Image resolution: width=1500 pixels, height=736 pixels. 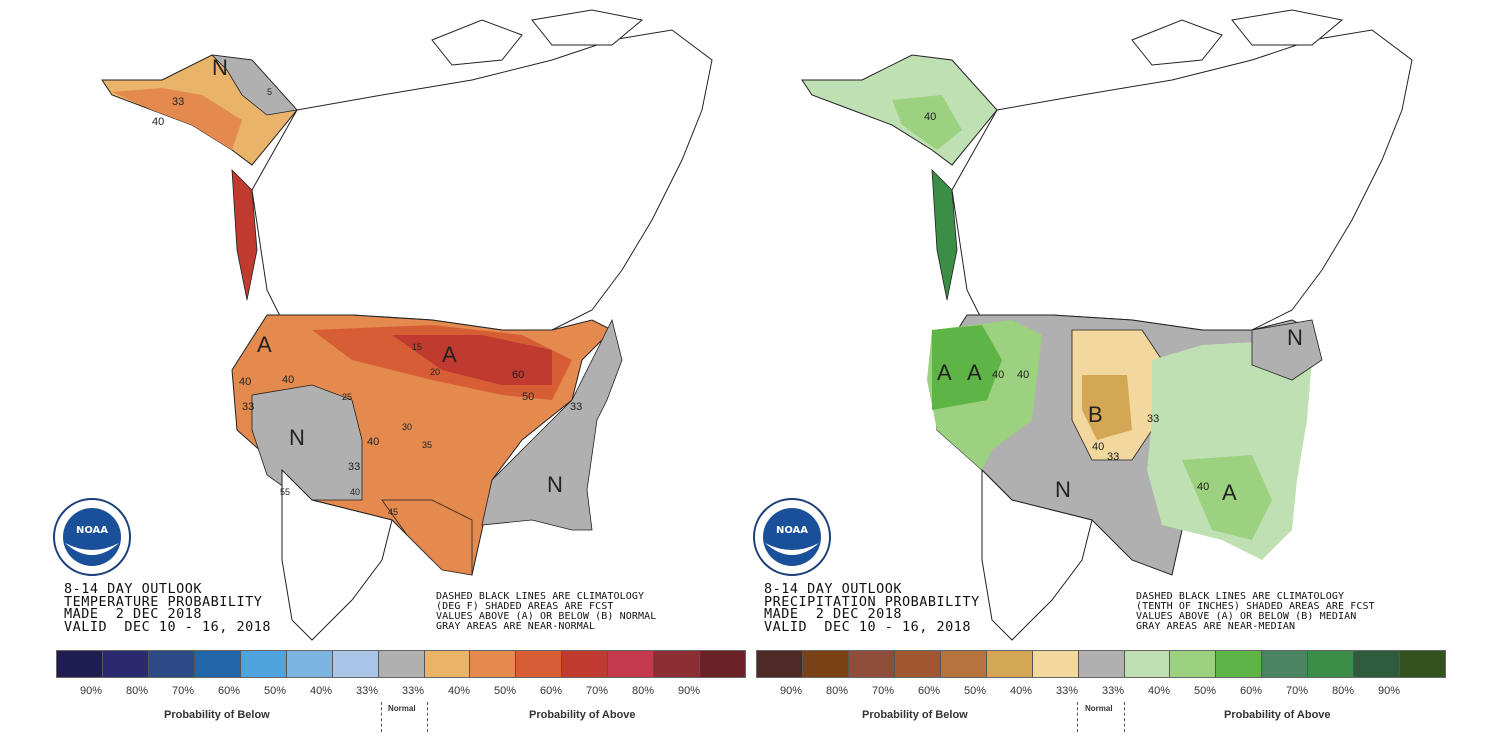 What do you see at coordinates (525, 606) in the screenshot?
I see `note-line: (DEG F) SHADED AREAS ARE FCST` at bounding box center [525, 606].